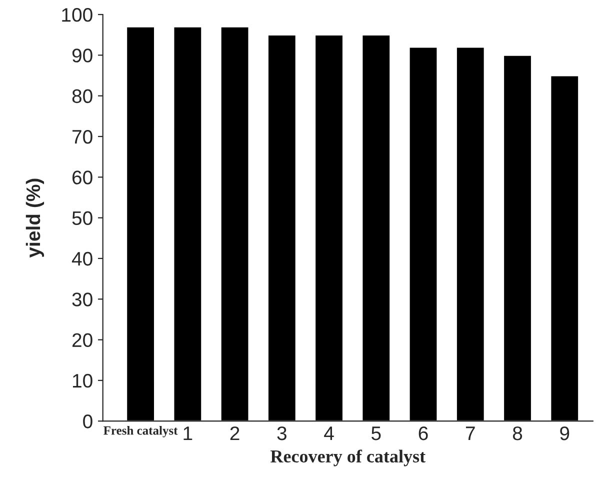  Describe the element at coordinates (348, 458) in the screenshot. I see `x-axis-title: Recovery of catalyst` at that location.